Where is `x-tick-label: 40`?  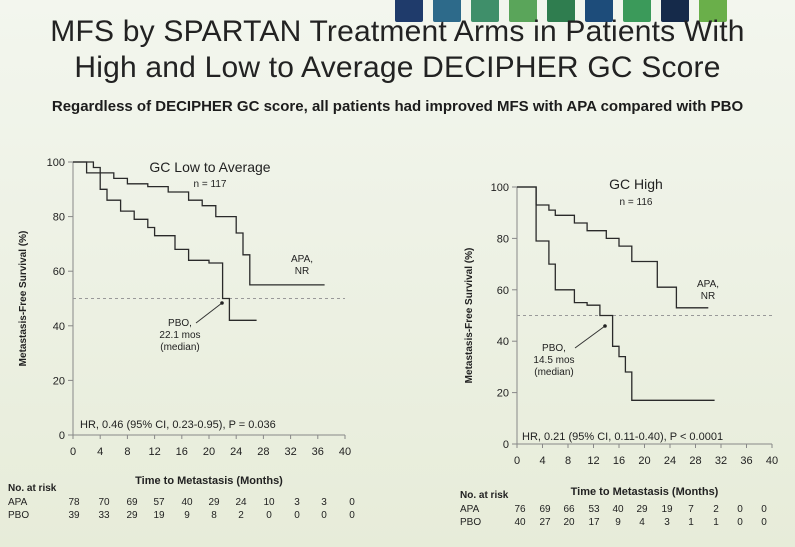
x-tick-label: 40 is located at coordinates (772, 461).